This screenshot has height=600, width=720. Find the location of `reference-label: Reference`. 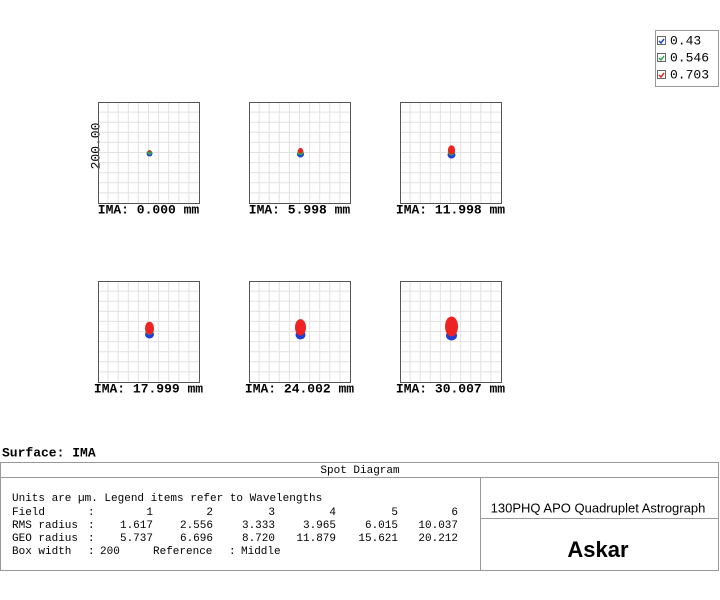

reference-label: Reference is located at coordinates (182, 552).